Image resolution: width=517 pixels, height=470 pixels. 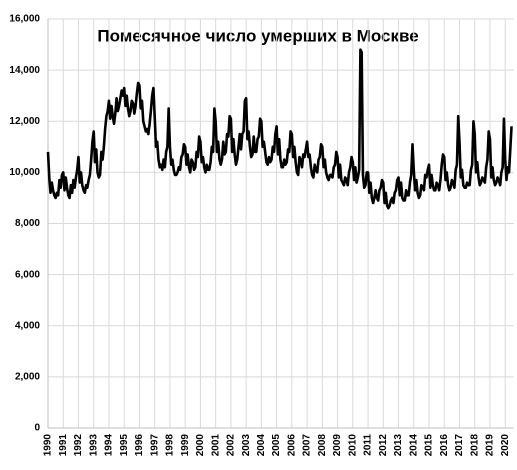 I want to click on x-tick-label: 2016, so click(x=444, y=445).